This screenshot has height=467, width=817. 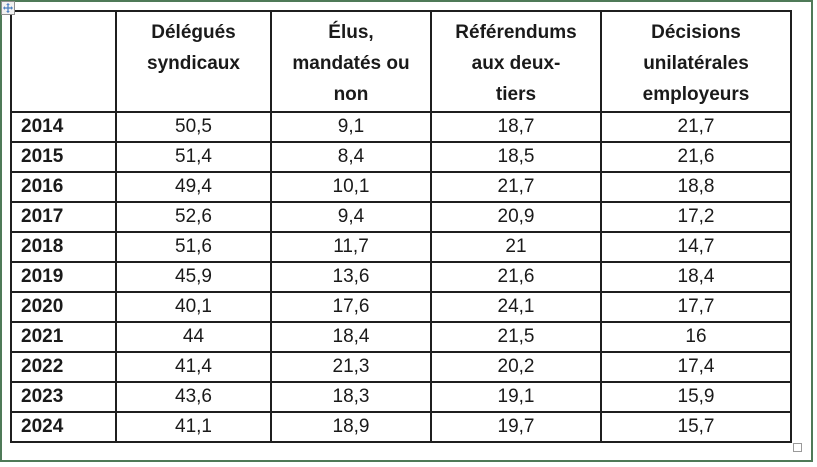 I want to click on table-row: 2020 40,1 17,6 24,1 17,7, so click(x=401, y=307).